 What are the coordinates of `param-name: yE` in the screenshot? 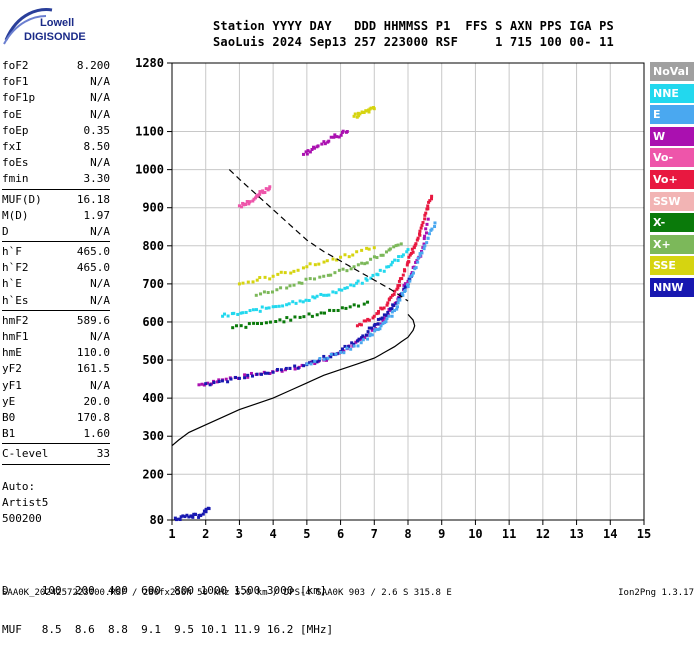 It's located at (9, 401).